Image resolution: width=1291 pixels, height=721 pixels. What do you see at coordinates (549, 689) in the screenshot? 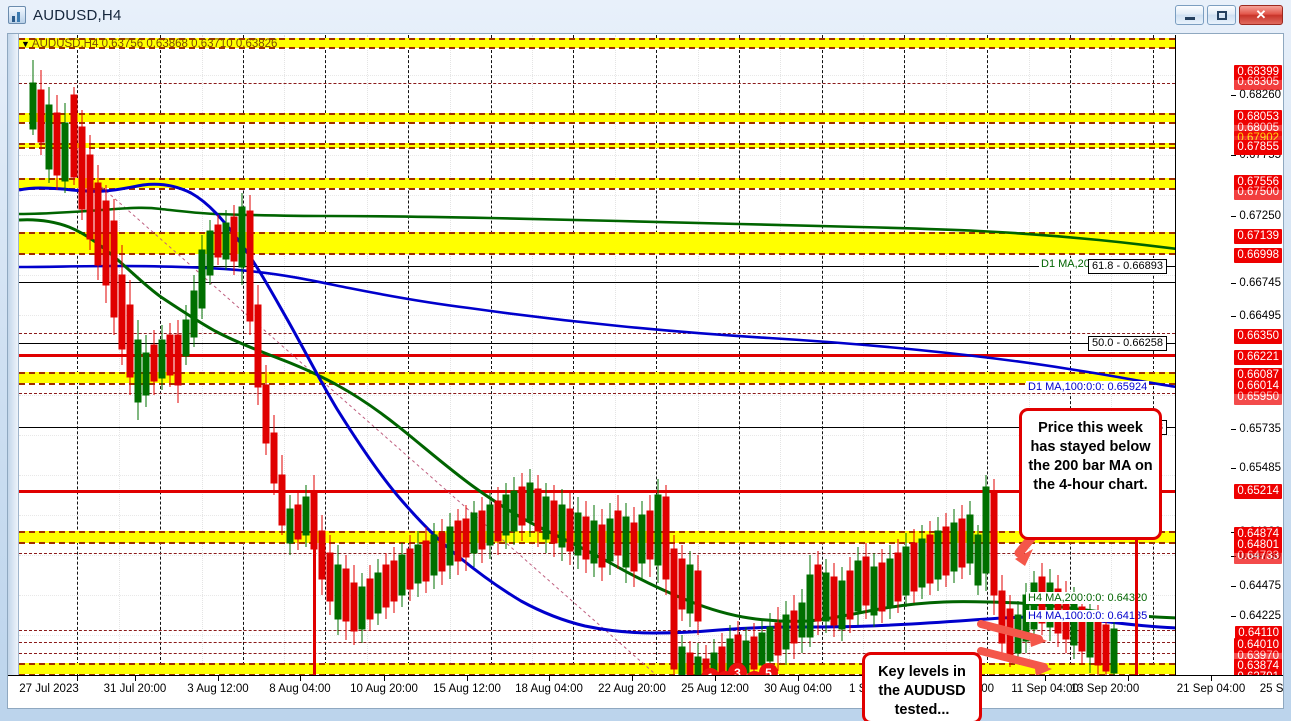
I see `time-label: 18 Aug 04:00` at bounding box center [549, 689].